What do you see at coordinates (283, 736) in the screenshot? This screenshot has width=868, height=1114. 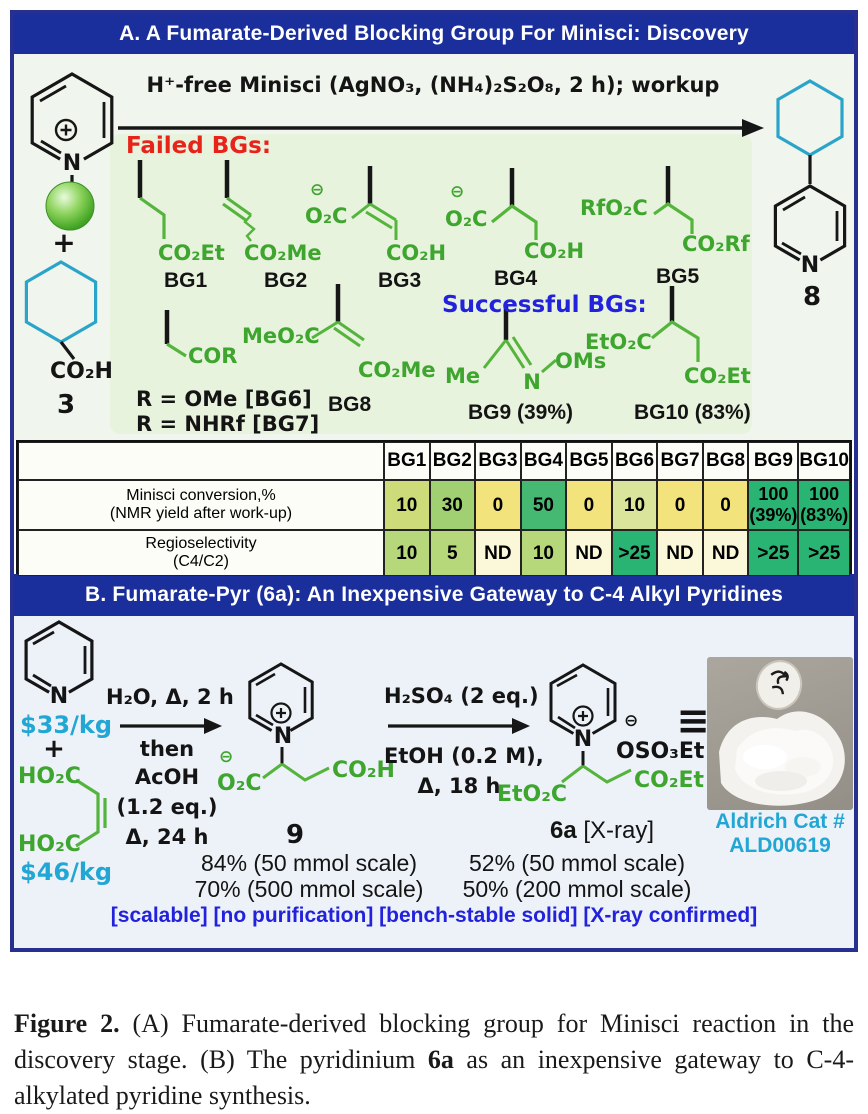 I see `compound-9-n-label: N` at bounding box center [283, 736].